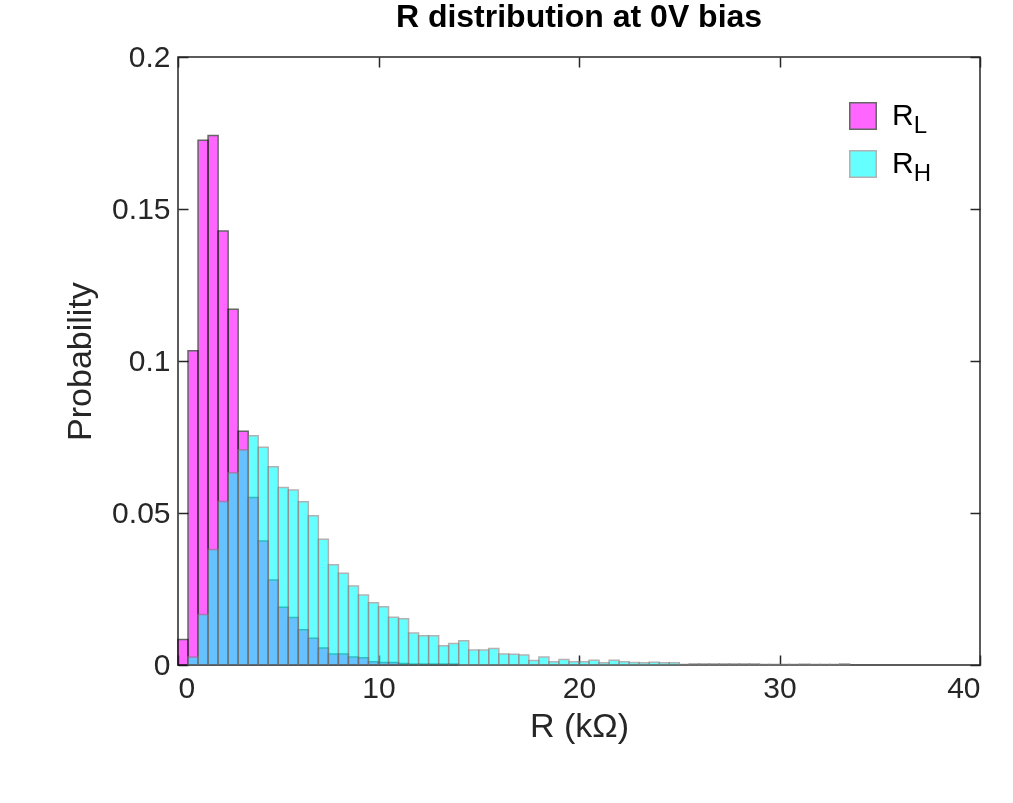 Image resolution: width=1013 pixels, height=803 pixels. I want to click on y-axis-title: Probability, so click(79, 361).